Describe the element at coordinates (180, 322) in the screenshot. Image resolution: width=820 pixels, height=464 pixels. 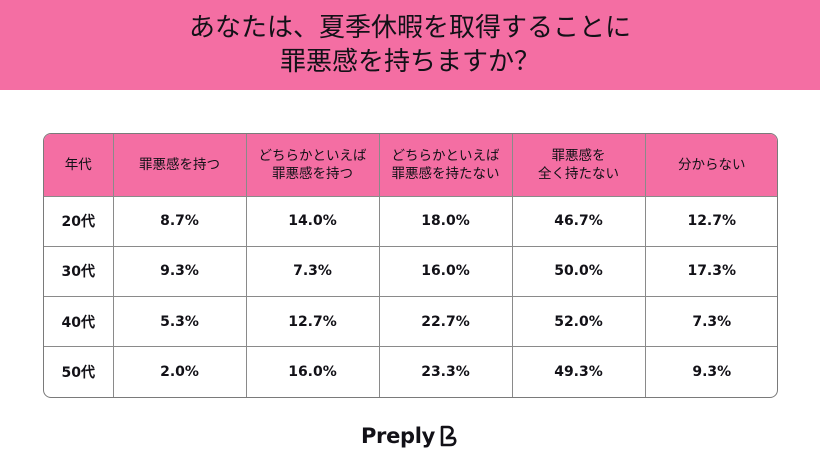
I see `table-cell: 5.3%` at that location.